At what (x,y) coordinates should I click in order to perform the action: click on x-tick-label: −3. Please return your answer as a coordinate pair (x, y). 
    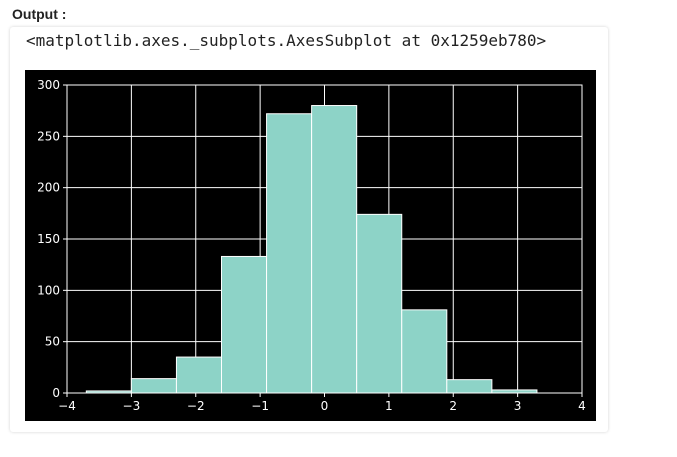
    Looking at the image, I should click on (132, 406).